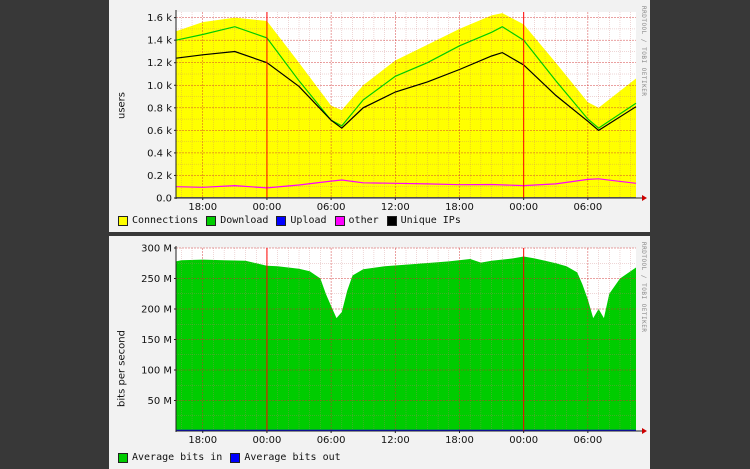 The height and width of the screenshot is (469, 750). I want to click on legend-item-average-bits-out: Average bits out, so click(285, 457).